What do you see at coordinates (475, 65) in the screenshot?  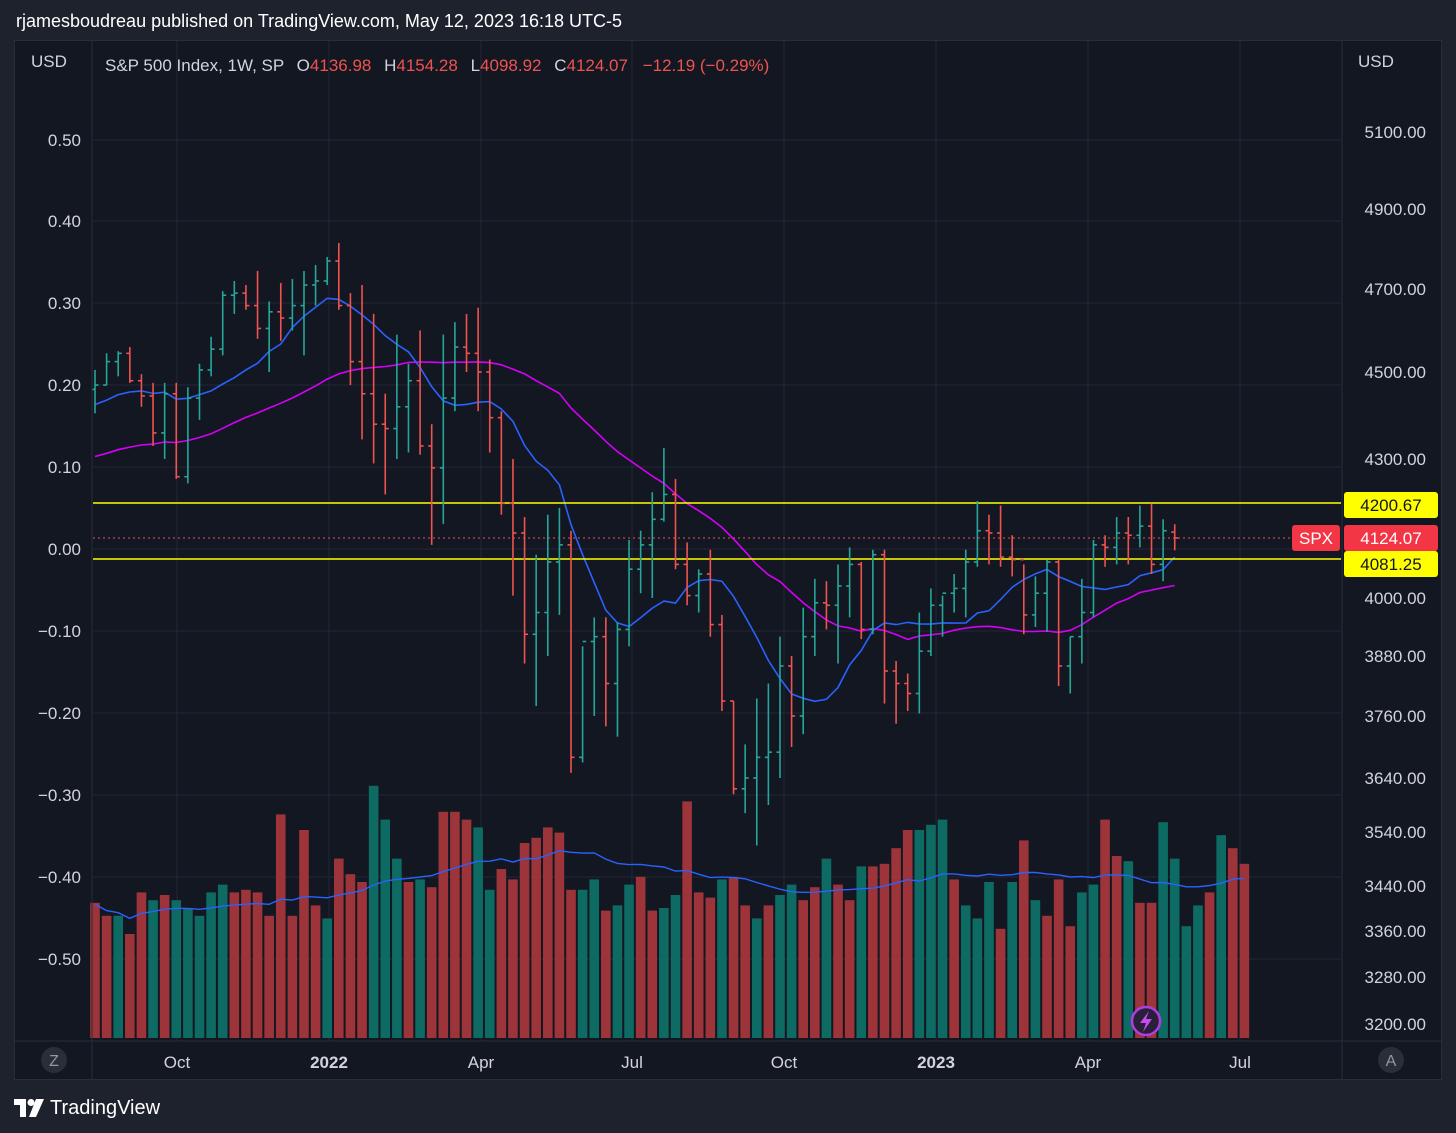 I see `legend-low-label: L` at bounding box center [475, 65].